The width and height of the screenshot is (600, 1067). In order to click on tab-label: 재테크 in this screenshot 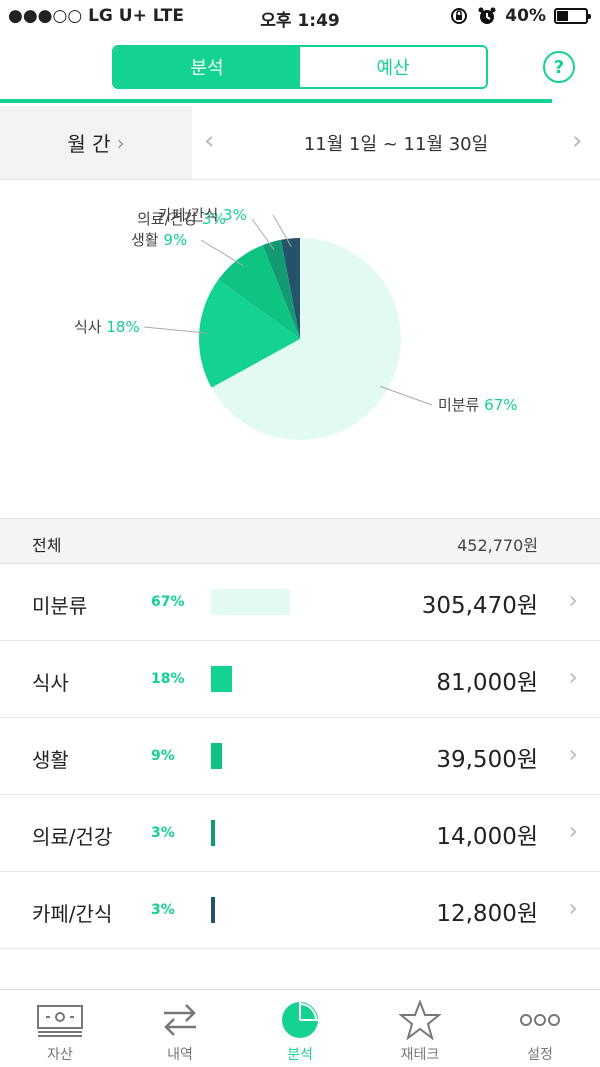, I will do `click(420, 1055)`.